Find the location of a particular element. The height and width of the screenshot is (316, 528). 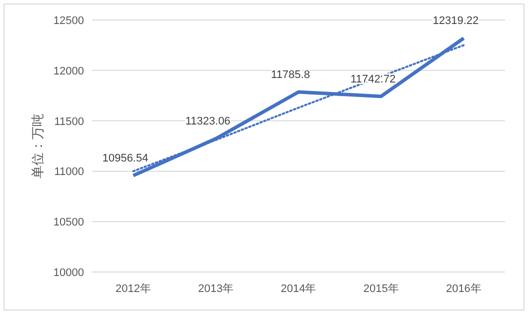

data-label: 11323.06 is located at coordinates (207, 122).